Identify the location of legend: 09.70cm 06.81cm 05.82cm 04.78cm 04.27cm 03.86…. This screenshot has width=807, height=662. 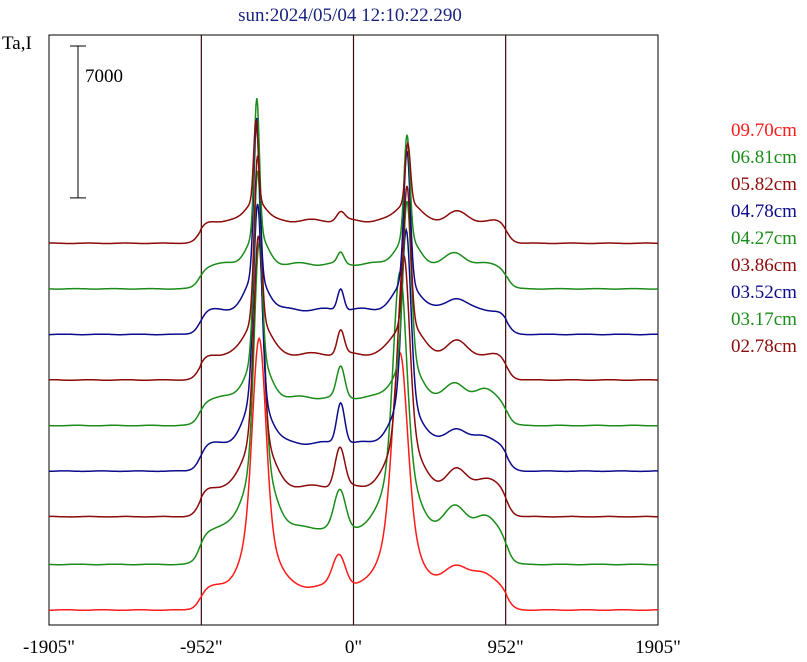
(764, 238).